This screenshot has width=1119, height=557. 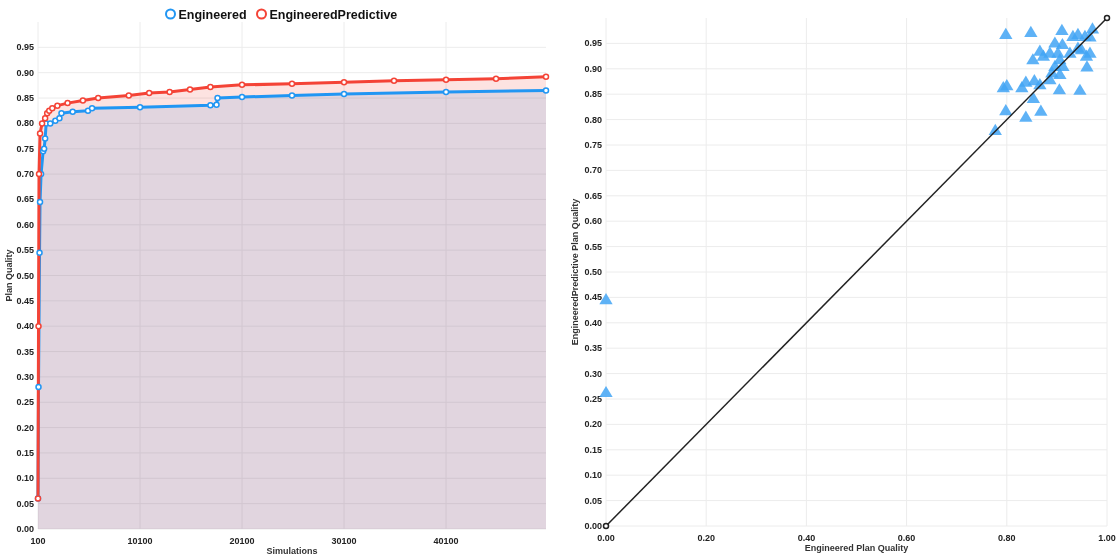 I want to click on legend-label: Engineered, so click(x=212, y=14).